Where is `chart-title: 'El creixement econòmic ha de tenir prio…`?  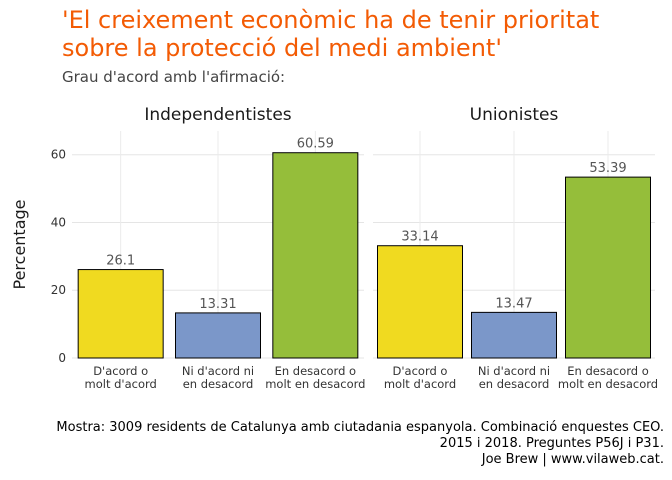
chart-title: 'El creixement econòmic ha de tenir prio… is located at coordinates (331, 34).